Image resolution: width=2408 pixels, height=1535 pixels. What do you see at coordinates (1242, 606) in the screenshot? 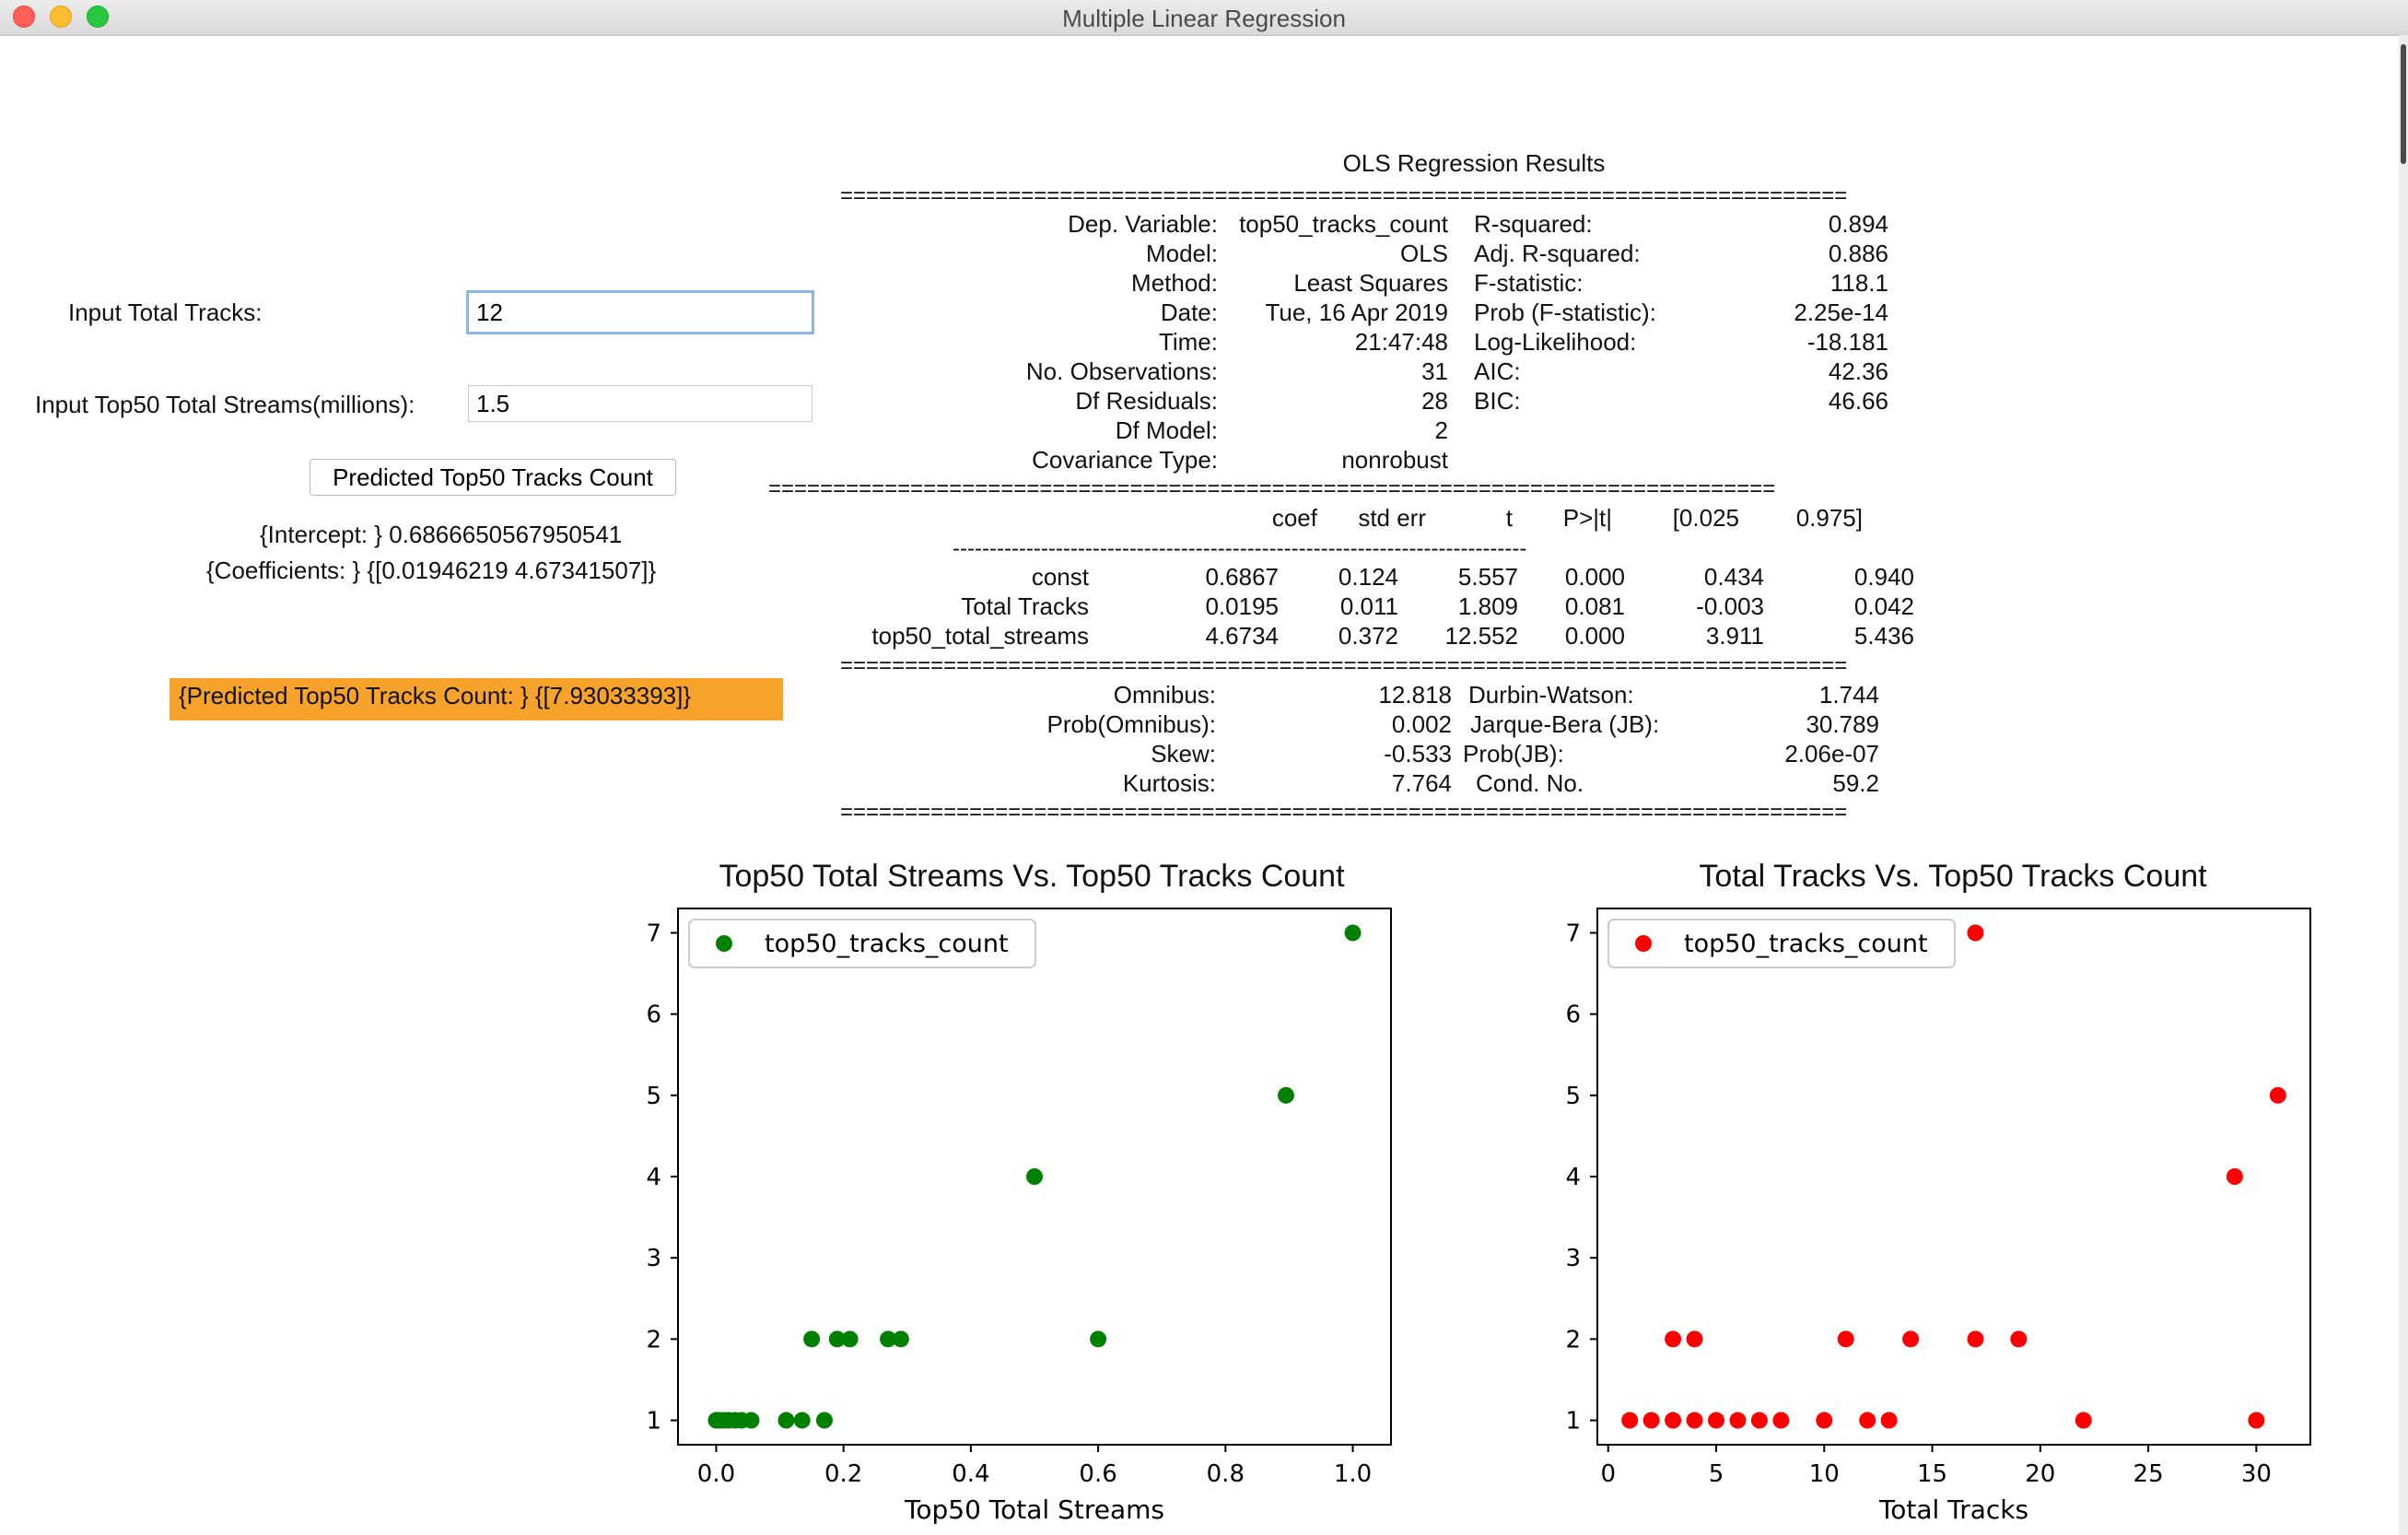
I see `coef-cell: 0.0195` at bounding box center [1242, 606].